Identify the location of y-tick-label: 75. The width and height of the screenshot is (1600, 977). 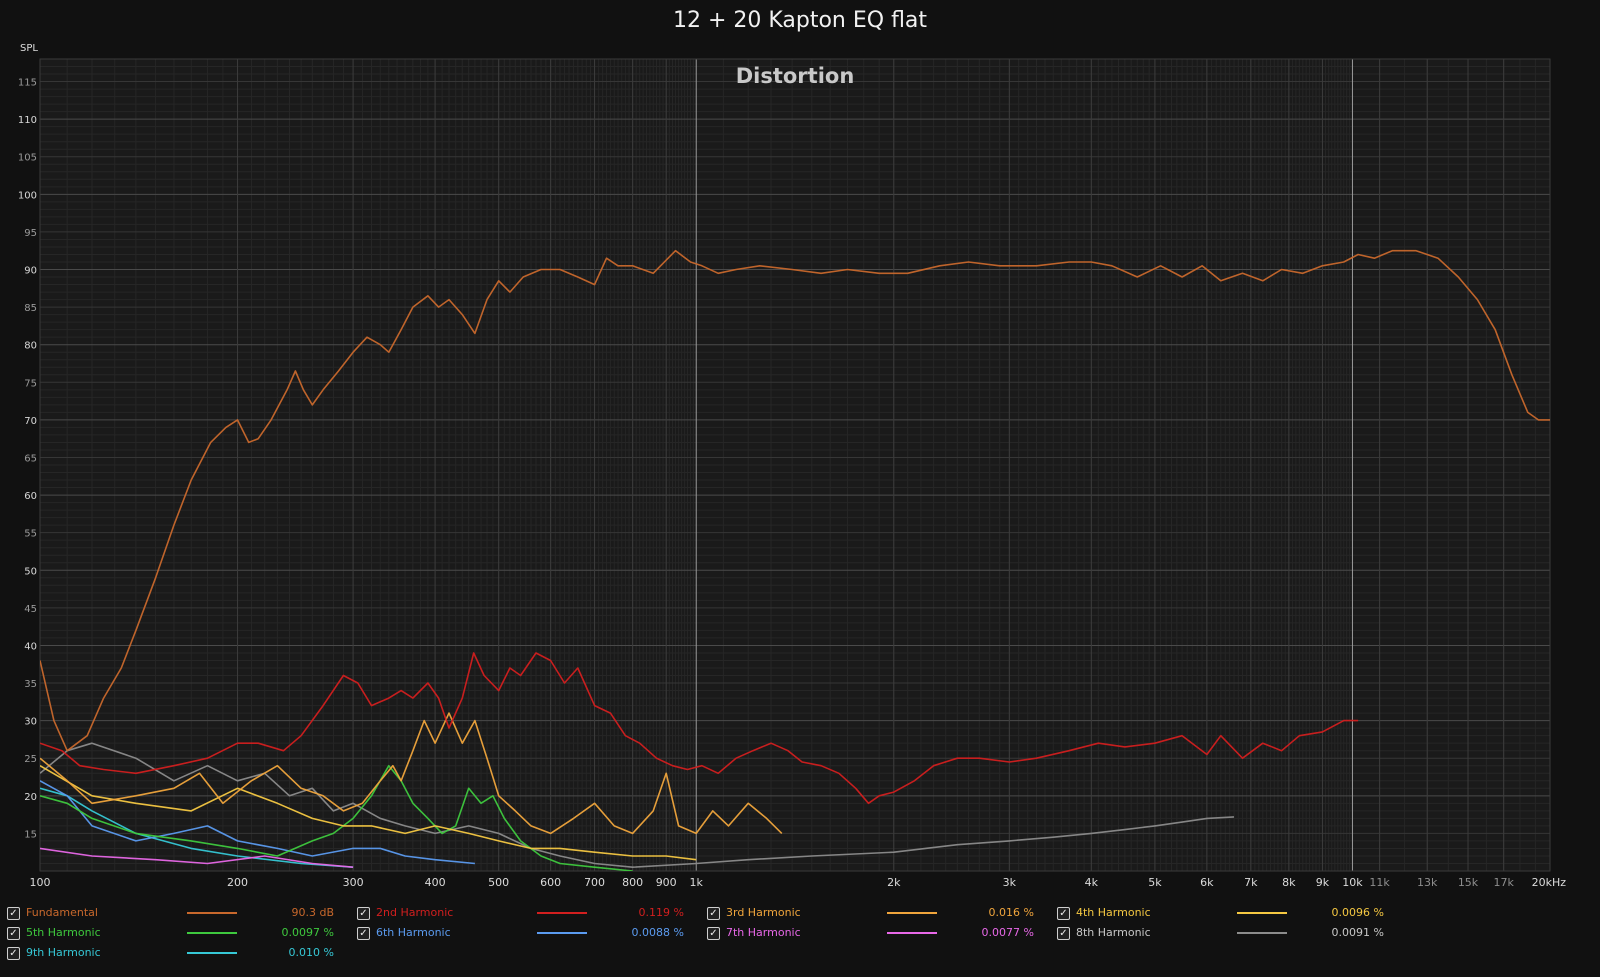
(30, 383).